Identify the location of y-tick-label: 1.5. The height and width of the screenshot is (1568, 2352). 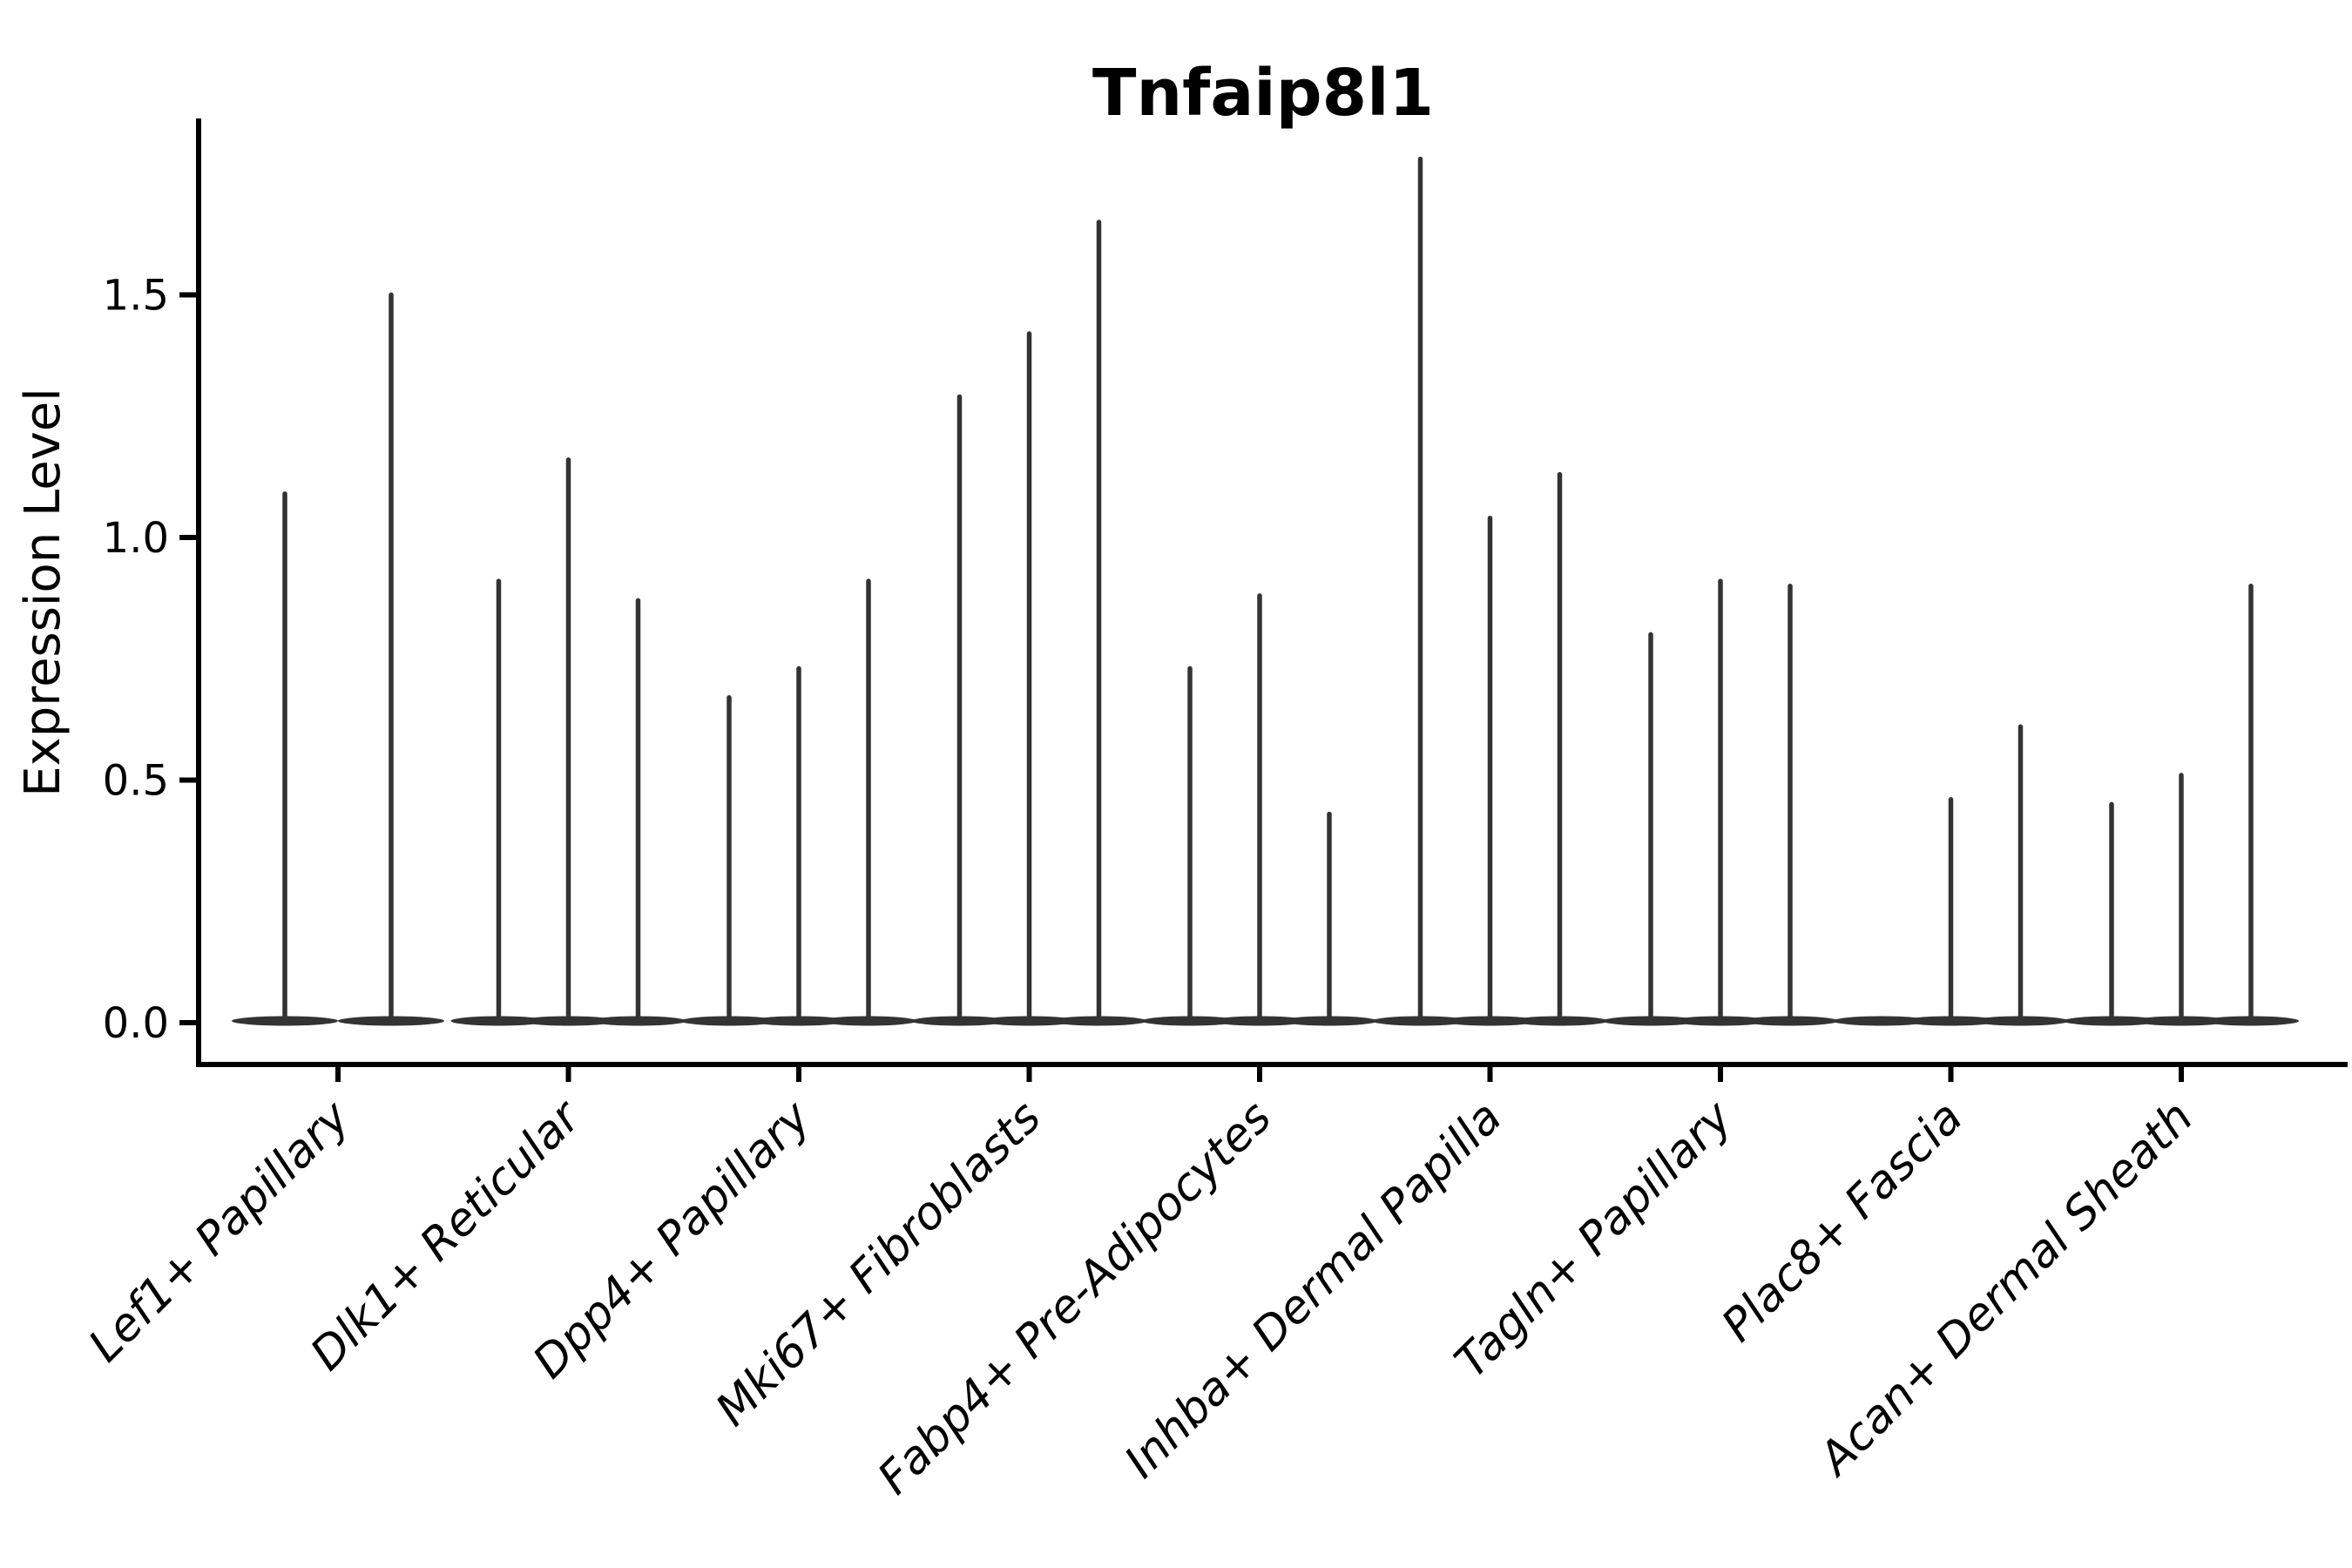
(136, 297).